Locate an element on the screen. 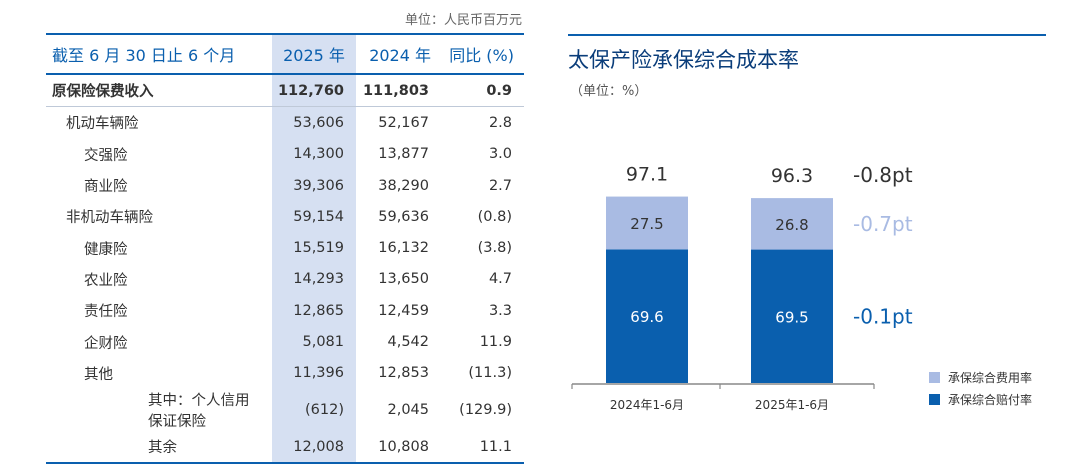  value-yoy: 11.9 is located at coordinates (495, 342).